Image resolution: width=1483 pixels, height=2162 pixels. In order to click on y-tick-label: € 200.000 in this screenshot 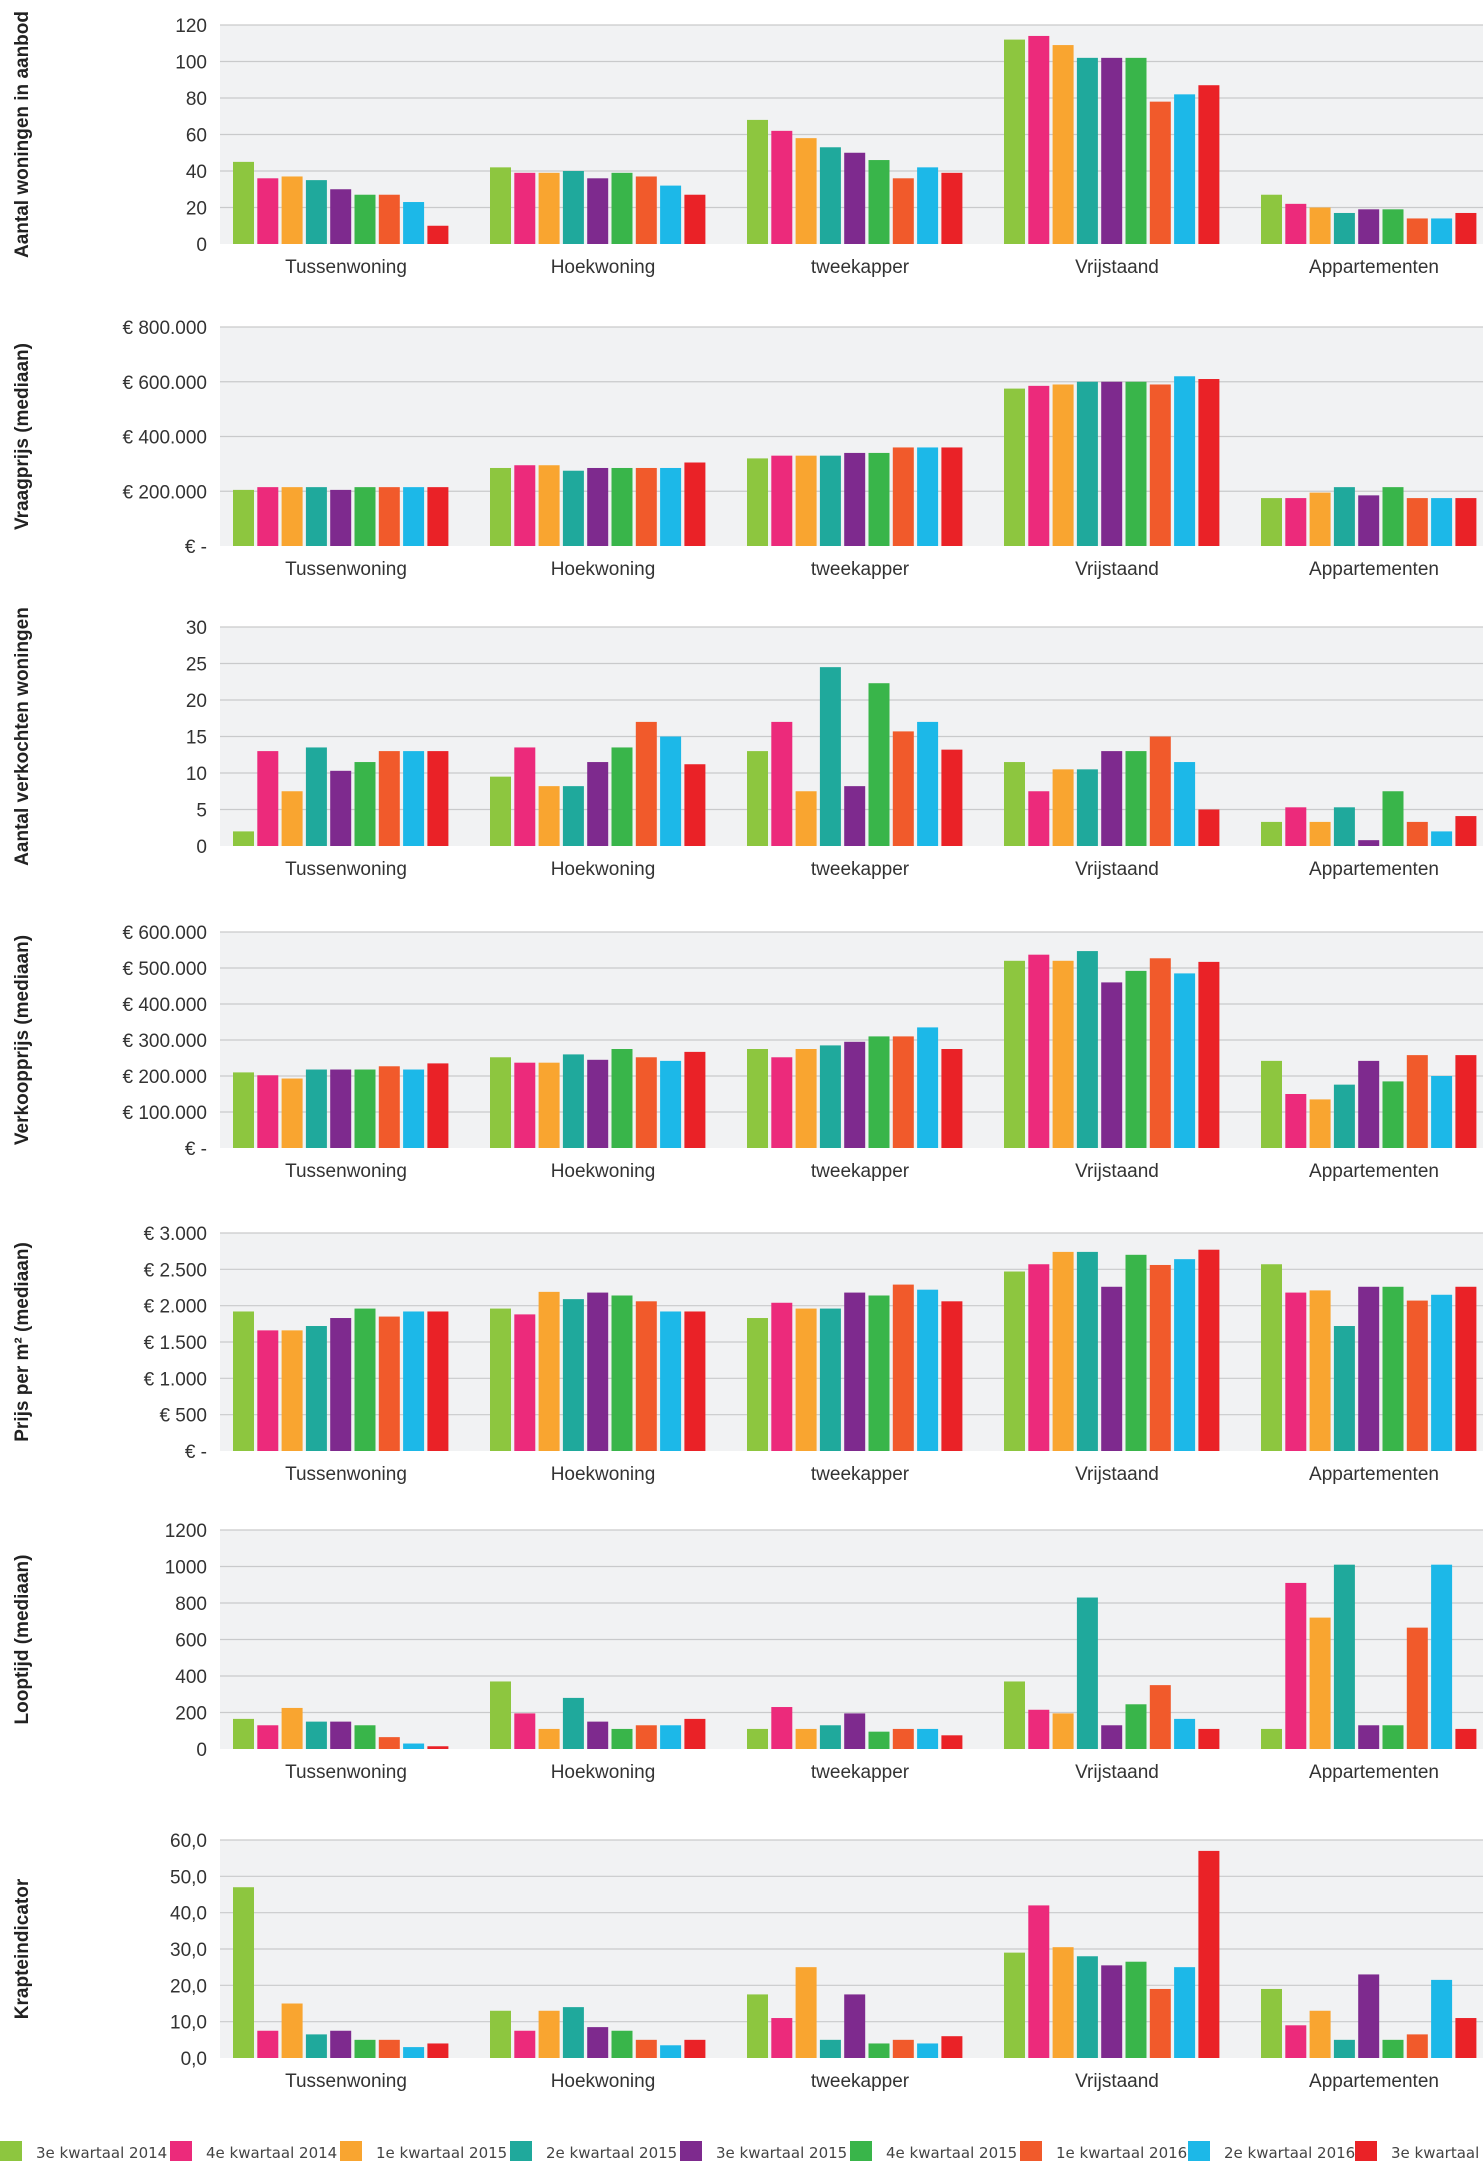, I will do `click(164, 1077)`.